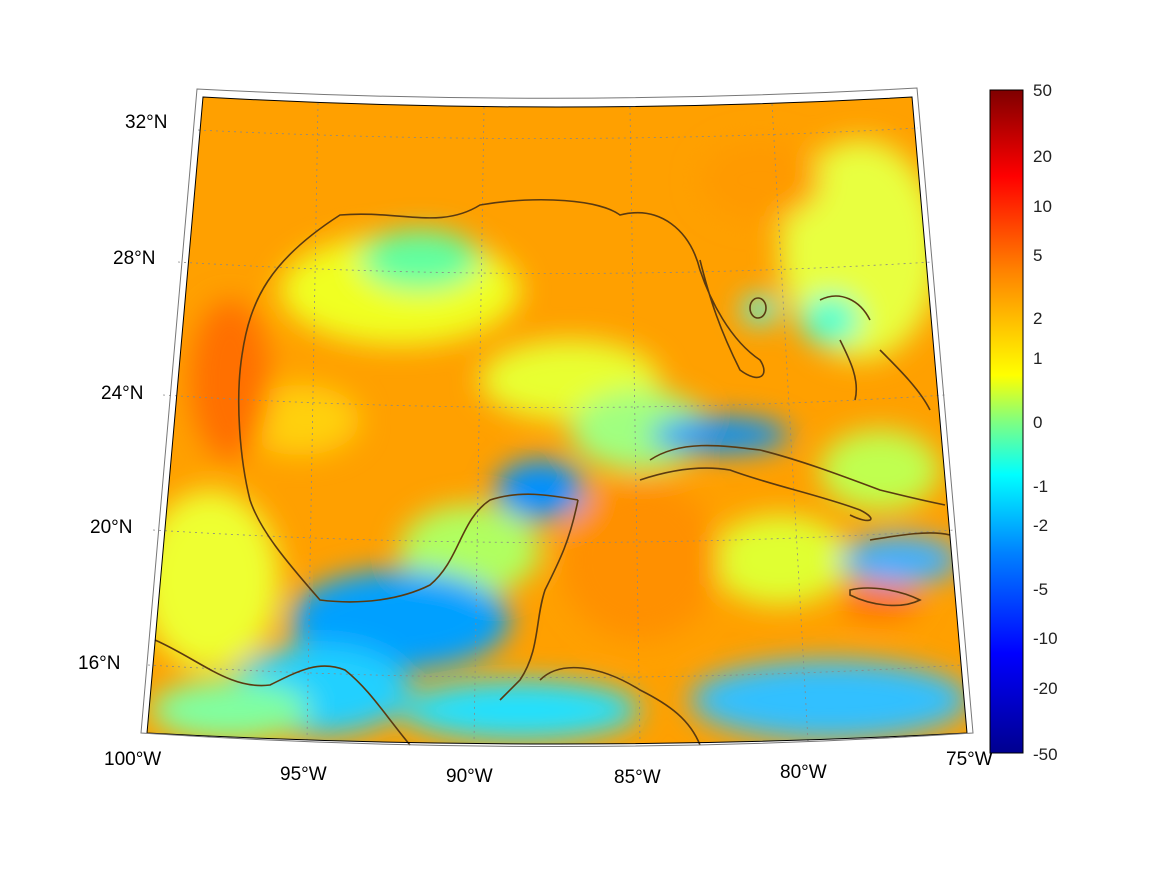  What do you see at coordinates (803, 772) in the screenshot?
I see `lon-tick-label: 80°W` at bounding box center [803, 772].